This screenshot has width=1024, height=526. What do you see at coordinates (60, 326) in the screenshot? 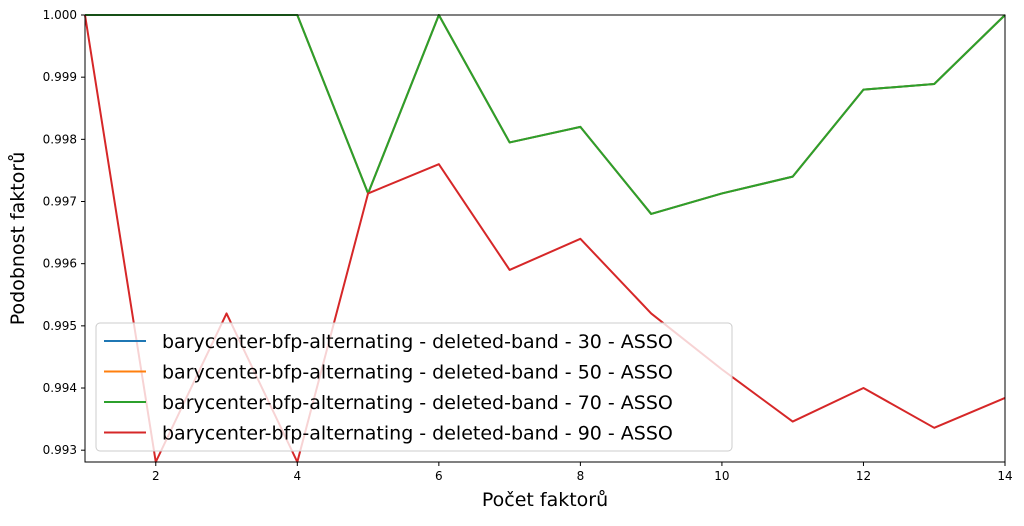
I see `y-tick-label: 0.995` at bounding box center [60, 326].